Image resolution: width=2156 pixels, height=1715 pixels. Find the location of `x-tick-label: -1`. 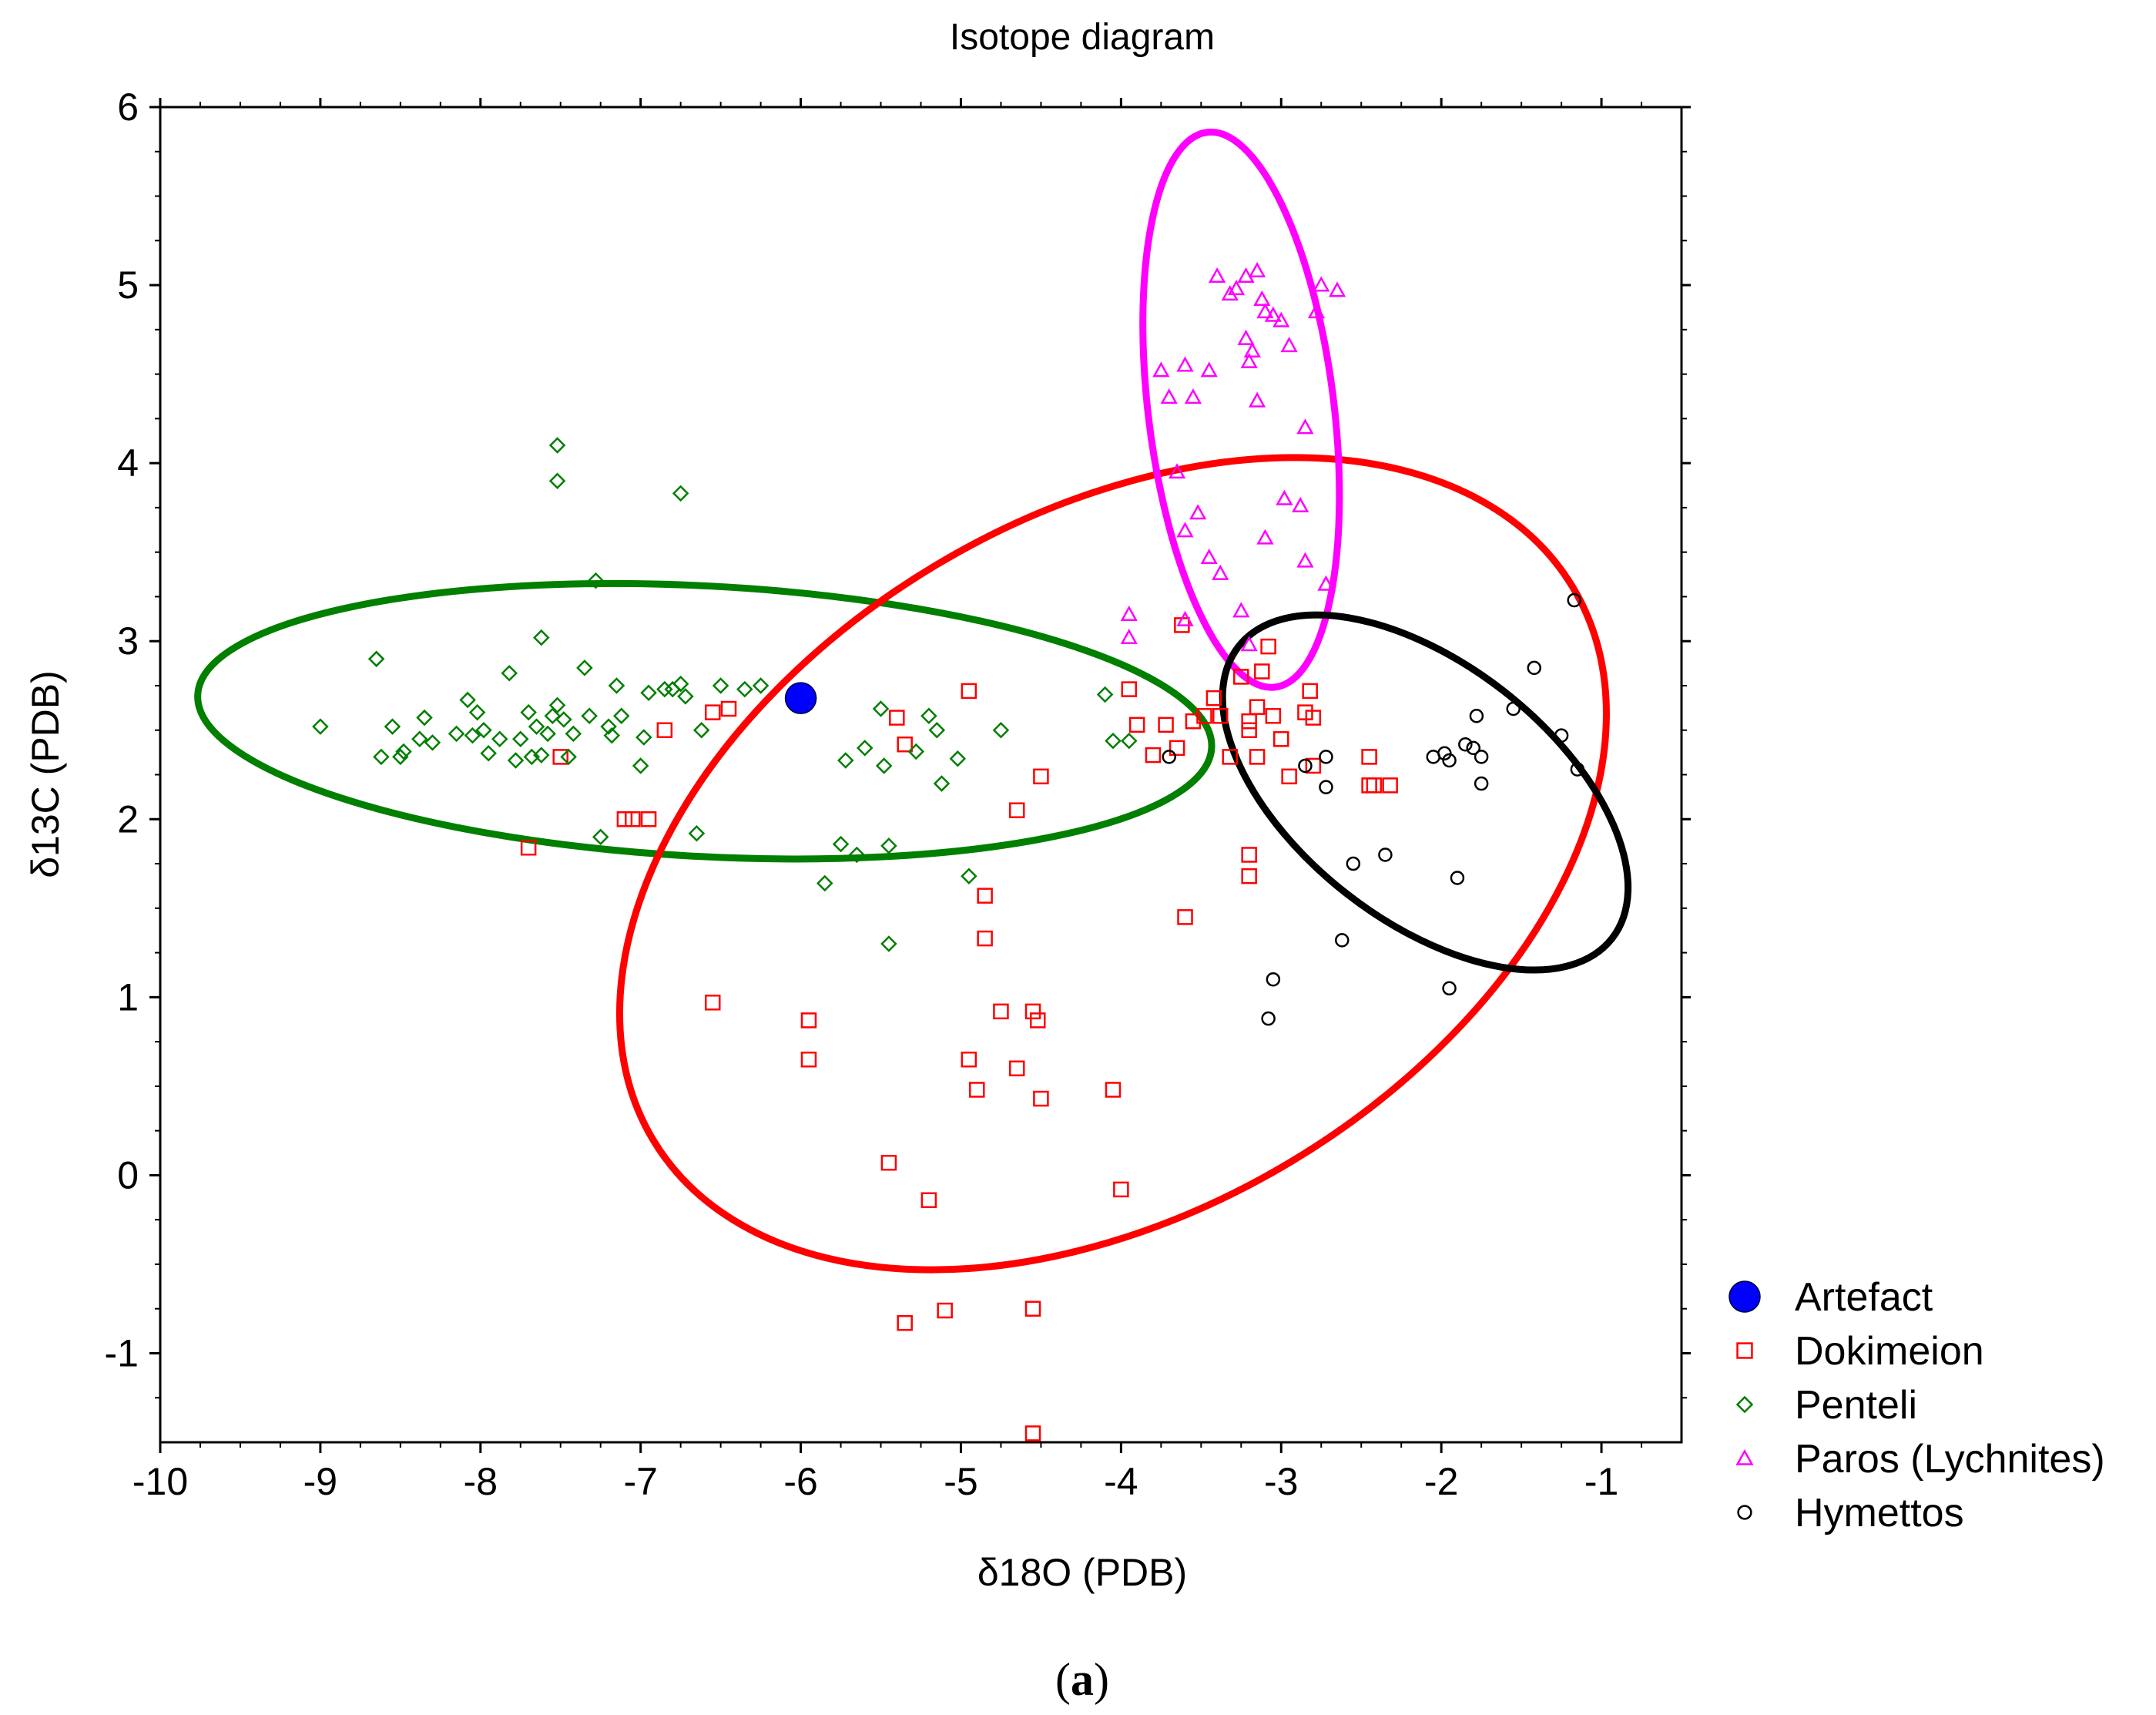

x-tick-label: -1 is located at coordinates (1601, 1482).